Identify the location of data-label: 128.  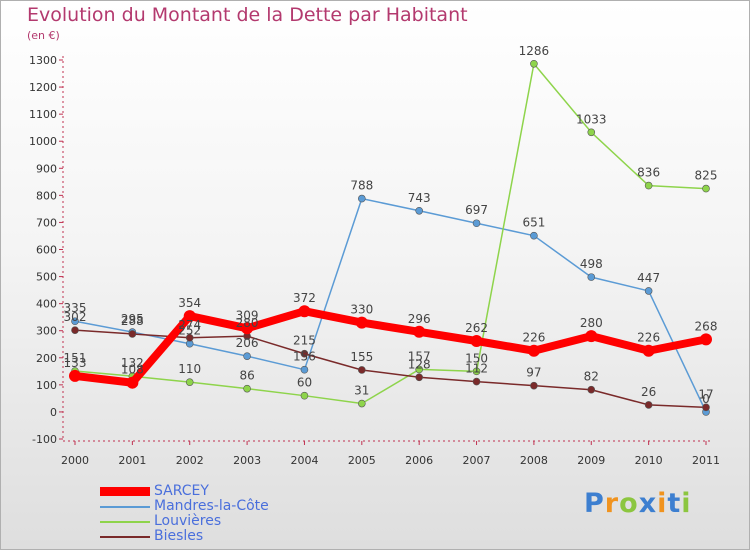
(419, 364).